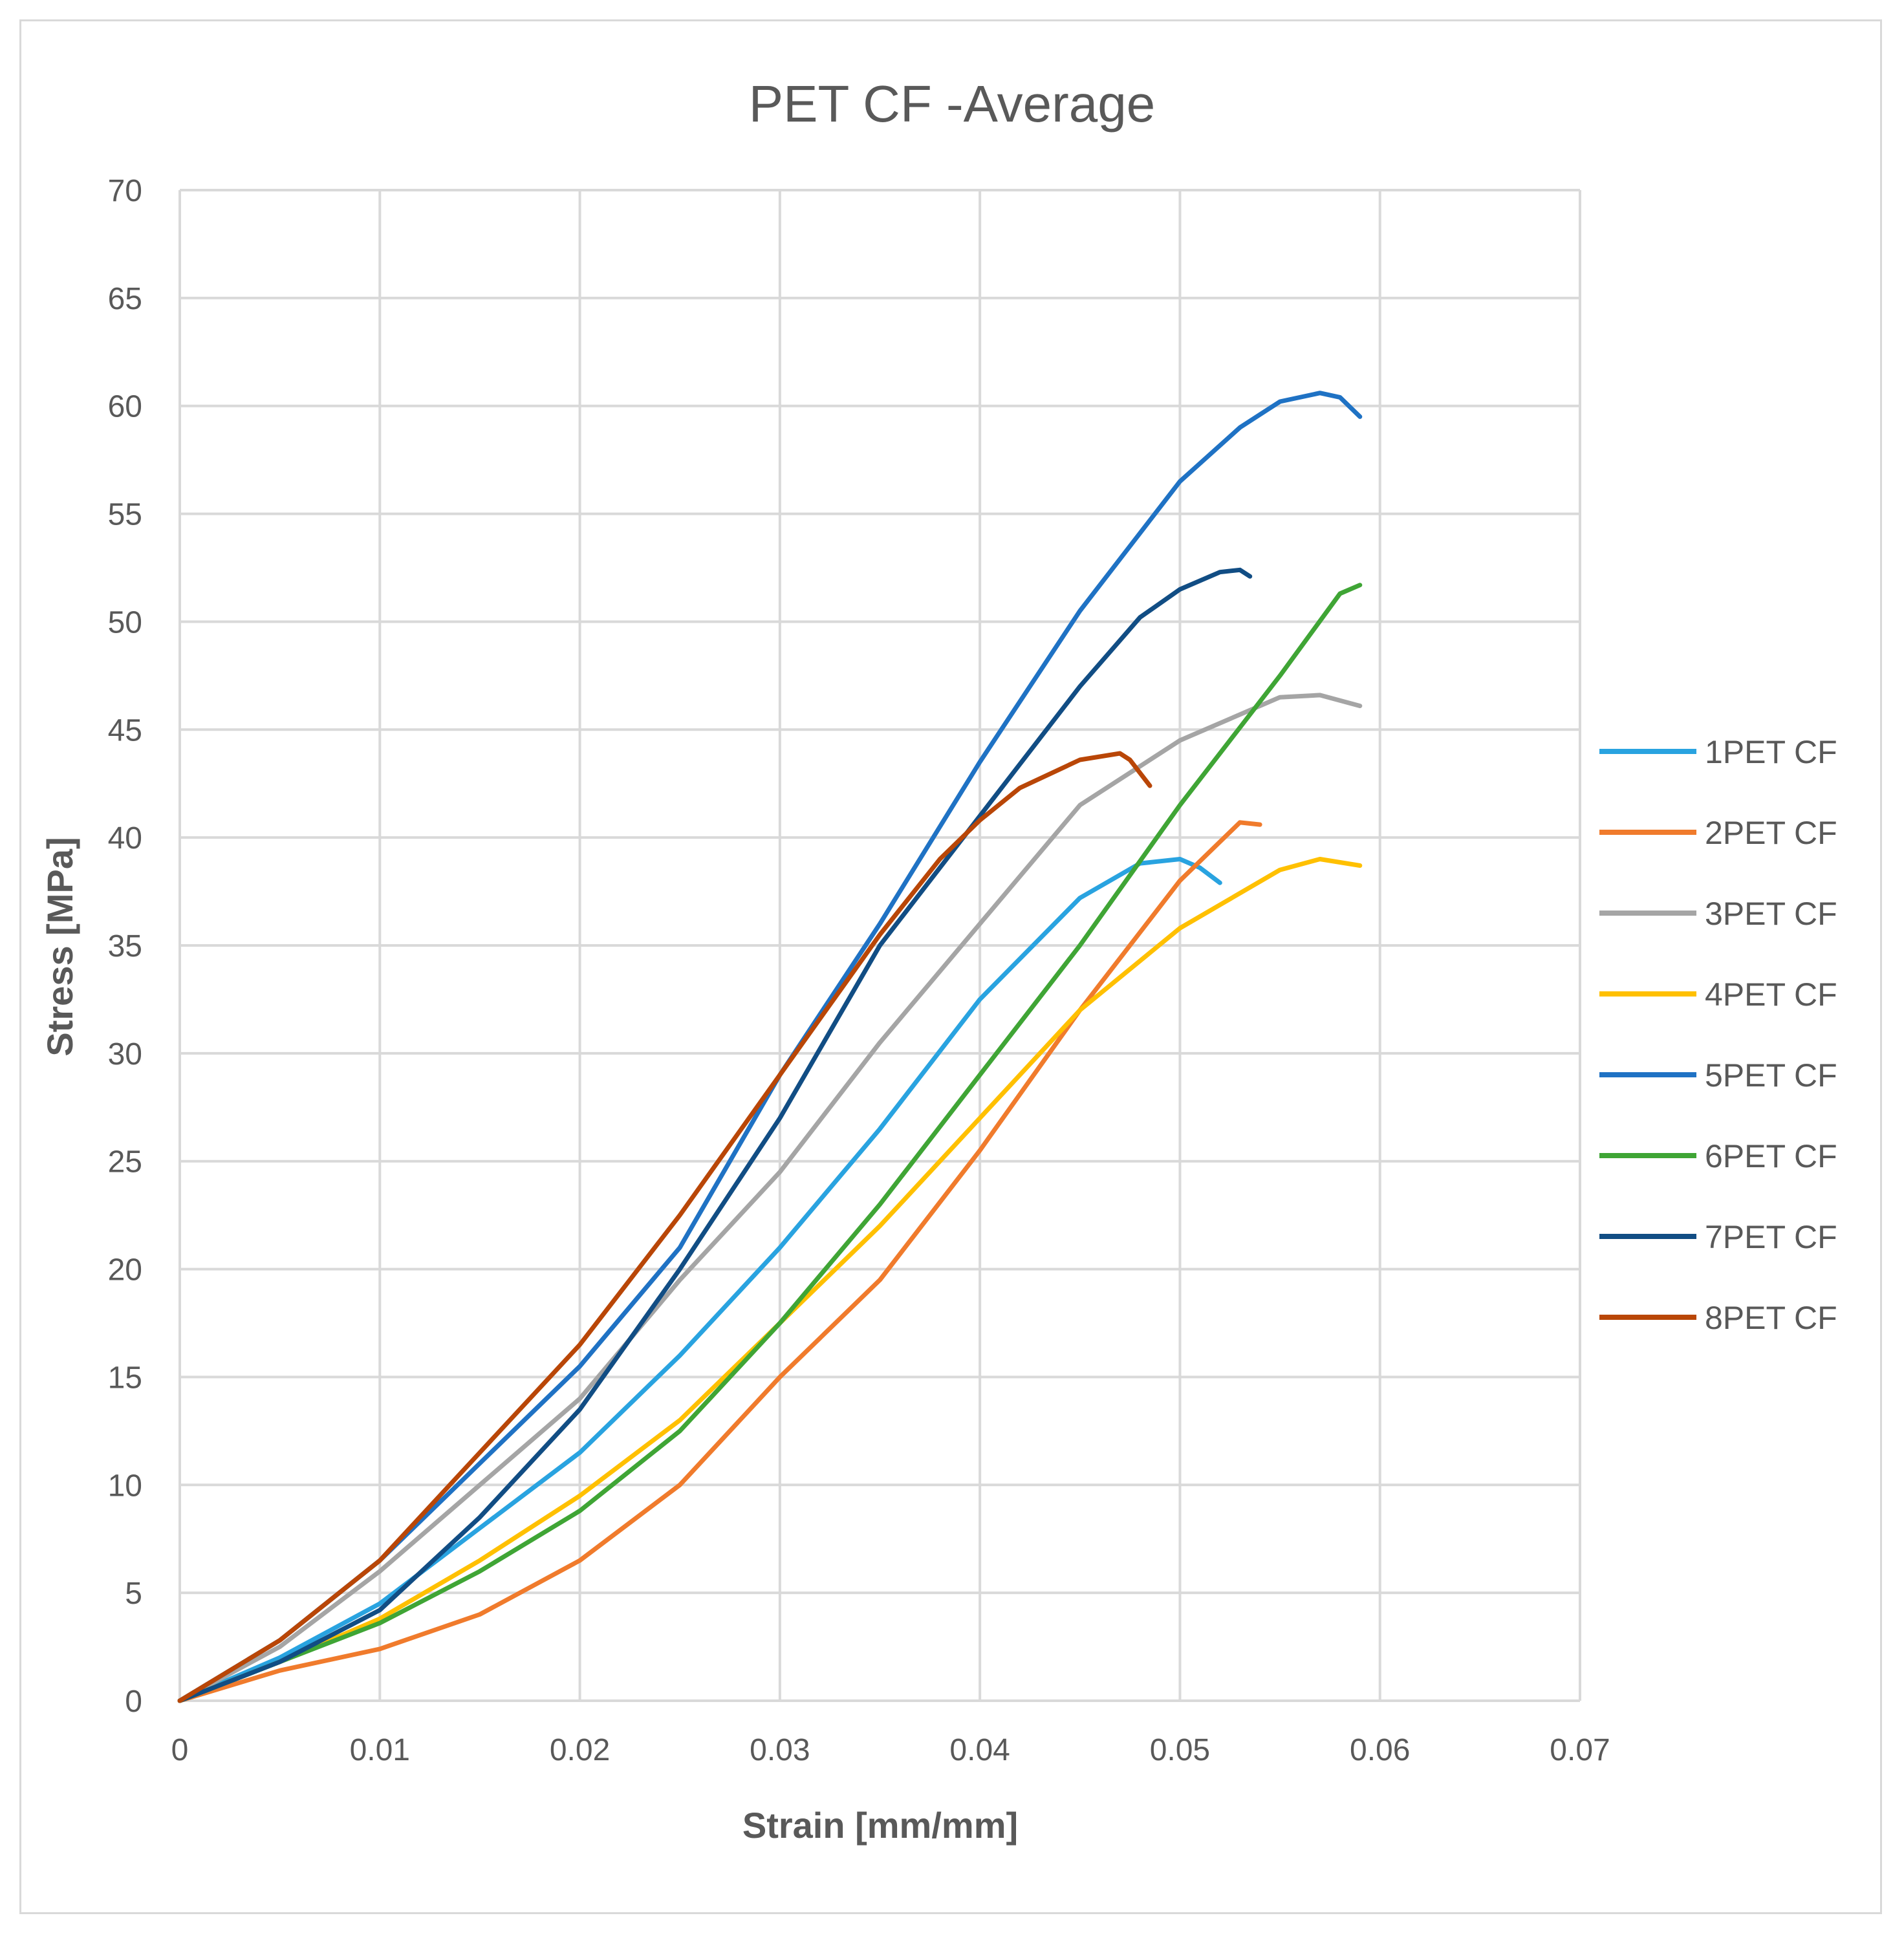  What do you see at coordinates (125, 838) in the screenshot?
I see `y-tick-label: 40` at bounding box center [125, 838].